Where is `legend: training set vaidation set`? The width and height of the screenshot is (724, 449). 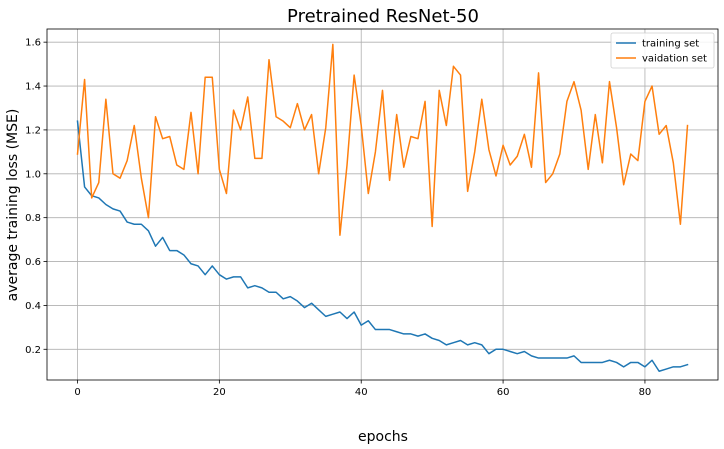 legend: training set vaidation set is located at coordinates (662, 50).